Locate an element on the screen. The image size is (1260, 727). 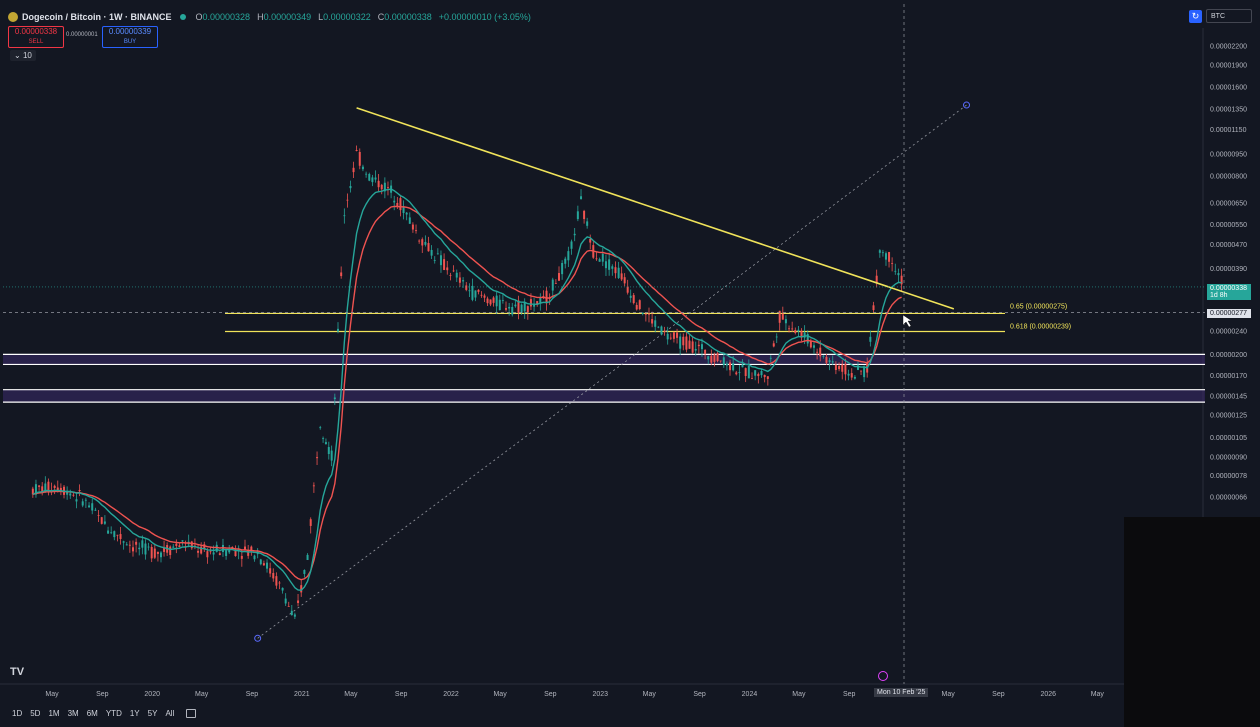
trendline-start-handle is located at coordinates (258, 638).